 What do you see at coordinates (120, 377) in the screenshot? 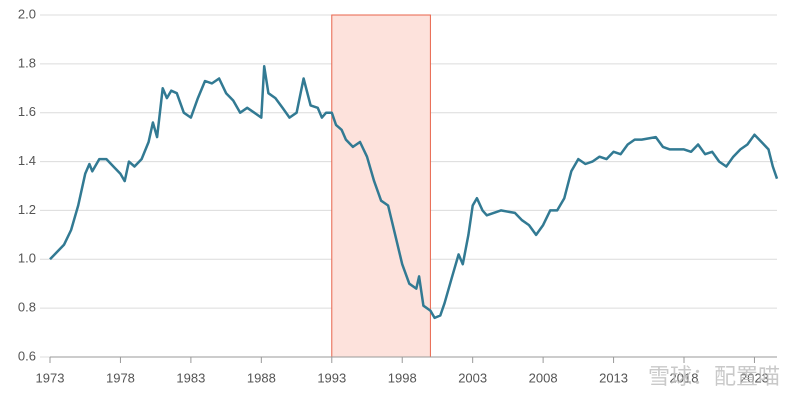
I see `x-tick-label: 1978` at bounding box center [120, 377].